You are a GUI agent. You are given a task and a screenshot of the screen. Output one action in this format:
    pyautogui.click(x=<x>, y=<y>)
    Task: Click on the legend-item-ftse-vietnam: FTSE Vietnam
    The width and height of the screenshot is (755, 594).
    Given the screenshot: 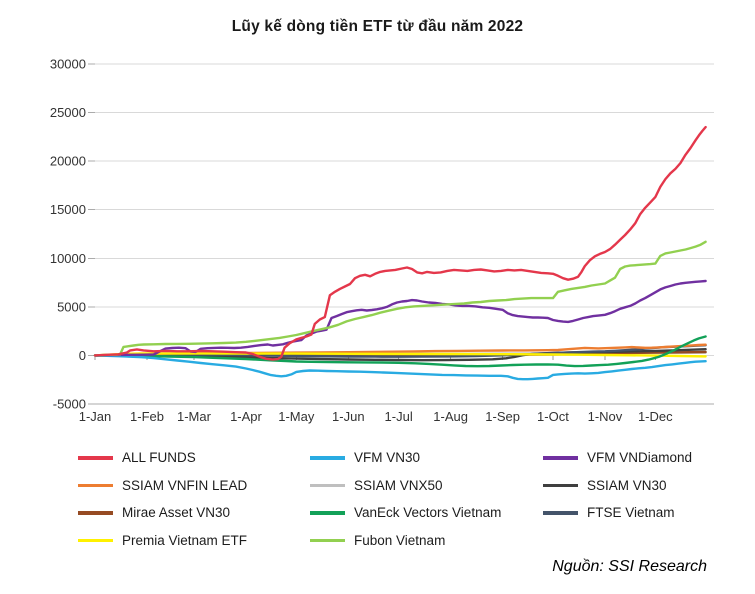 What is the action you would take?
    pyautogui.click(x=640, y=512)
    